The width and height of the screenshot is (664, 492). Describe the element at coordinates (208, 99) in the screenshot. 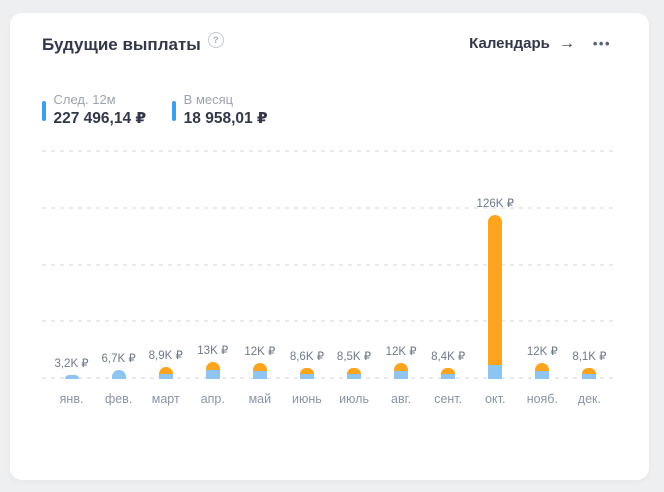

I see `stat-label: В месяц` at that location.